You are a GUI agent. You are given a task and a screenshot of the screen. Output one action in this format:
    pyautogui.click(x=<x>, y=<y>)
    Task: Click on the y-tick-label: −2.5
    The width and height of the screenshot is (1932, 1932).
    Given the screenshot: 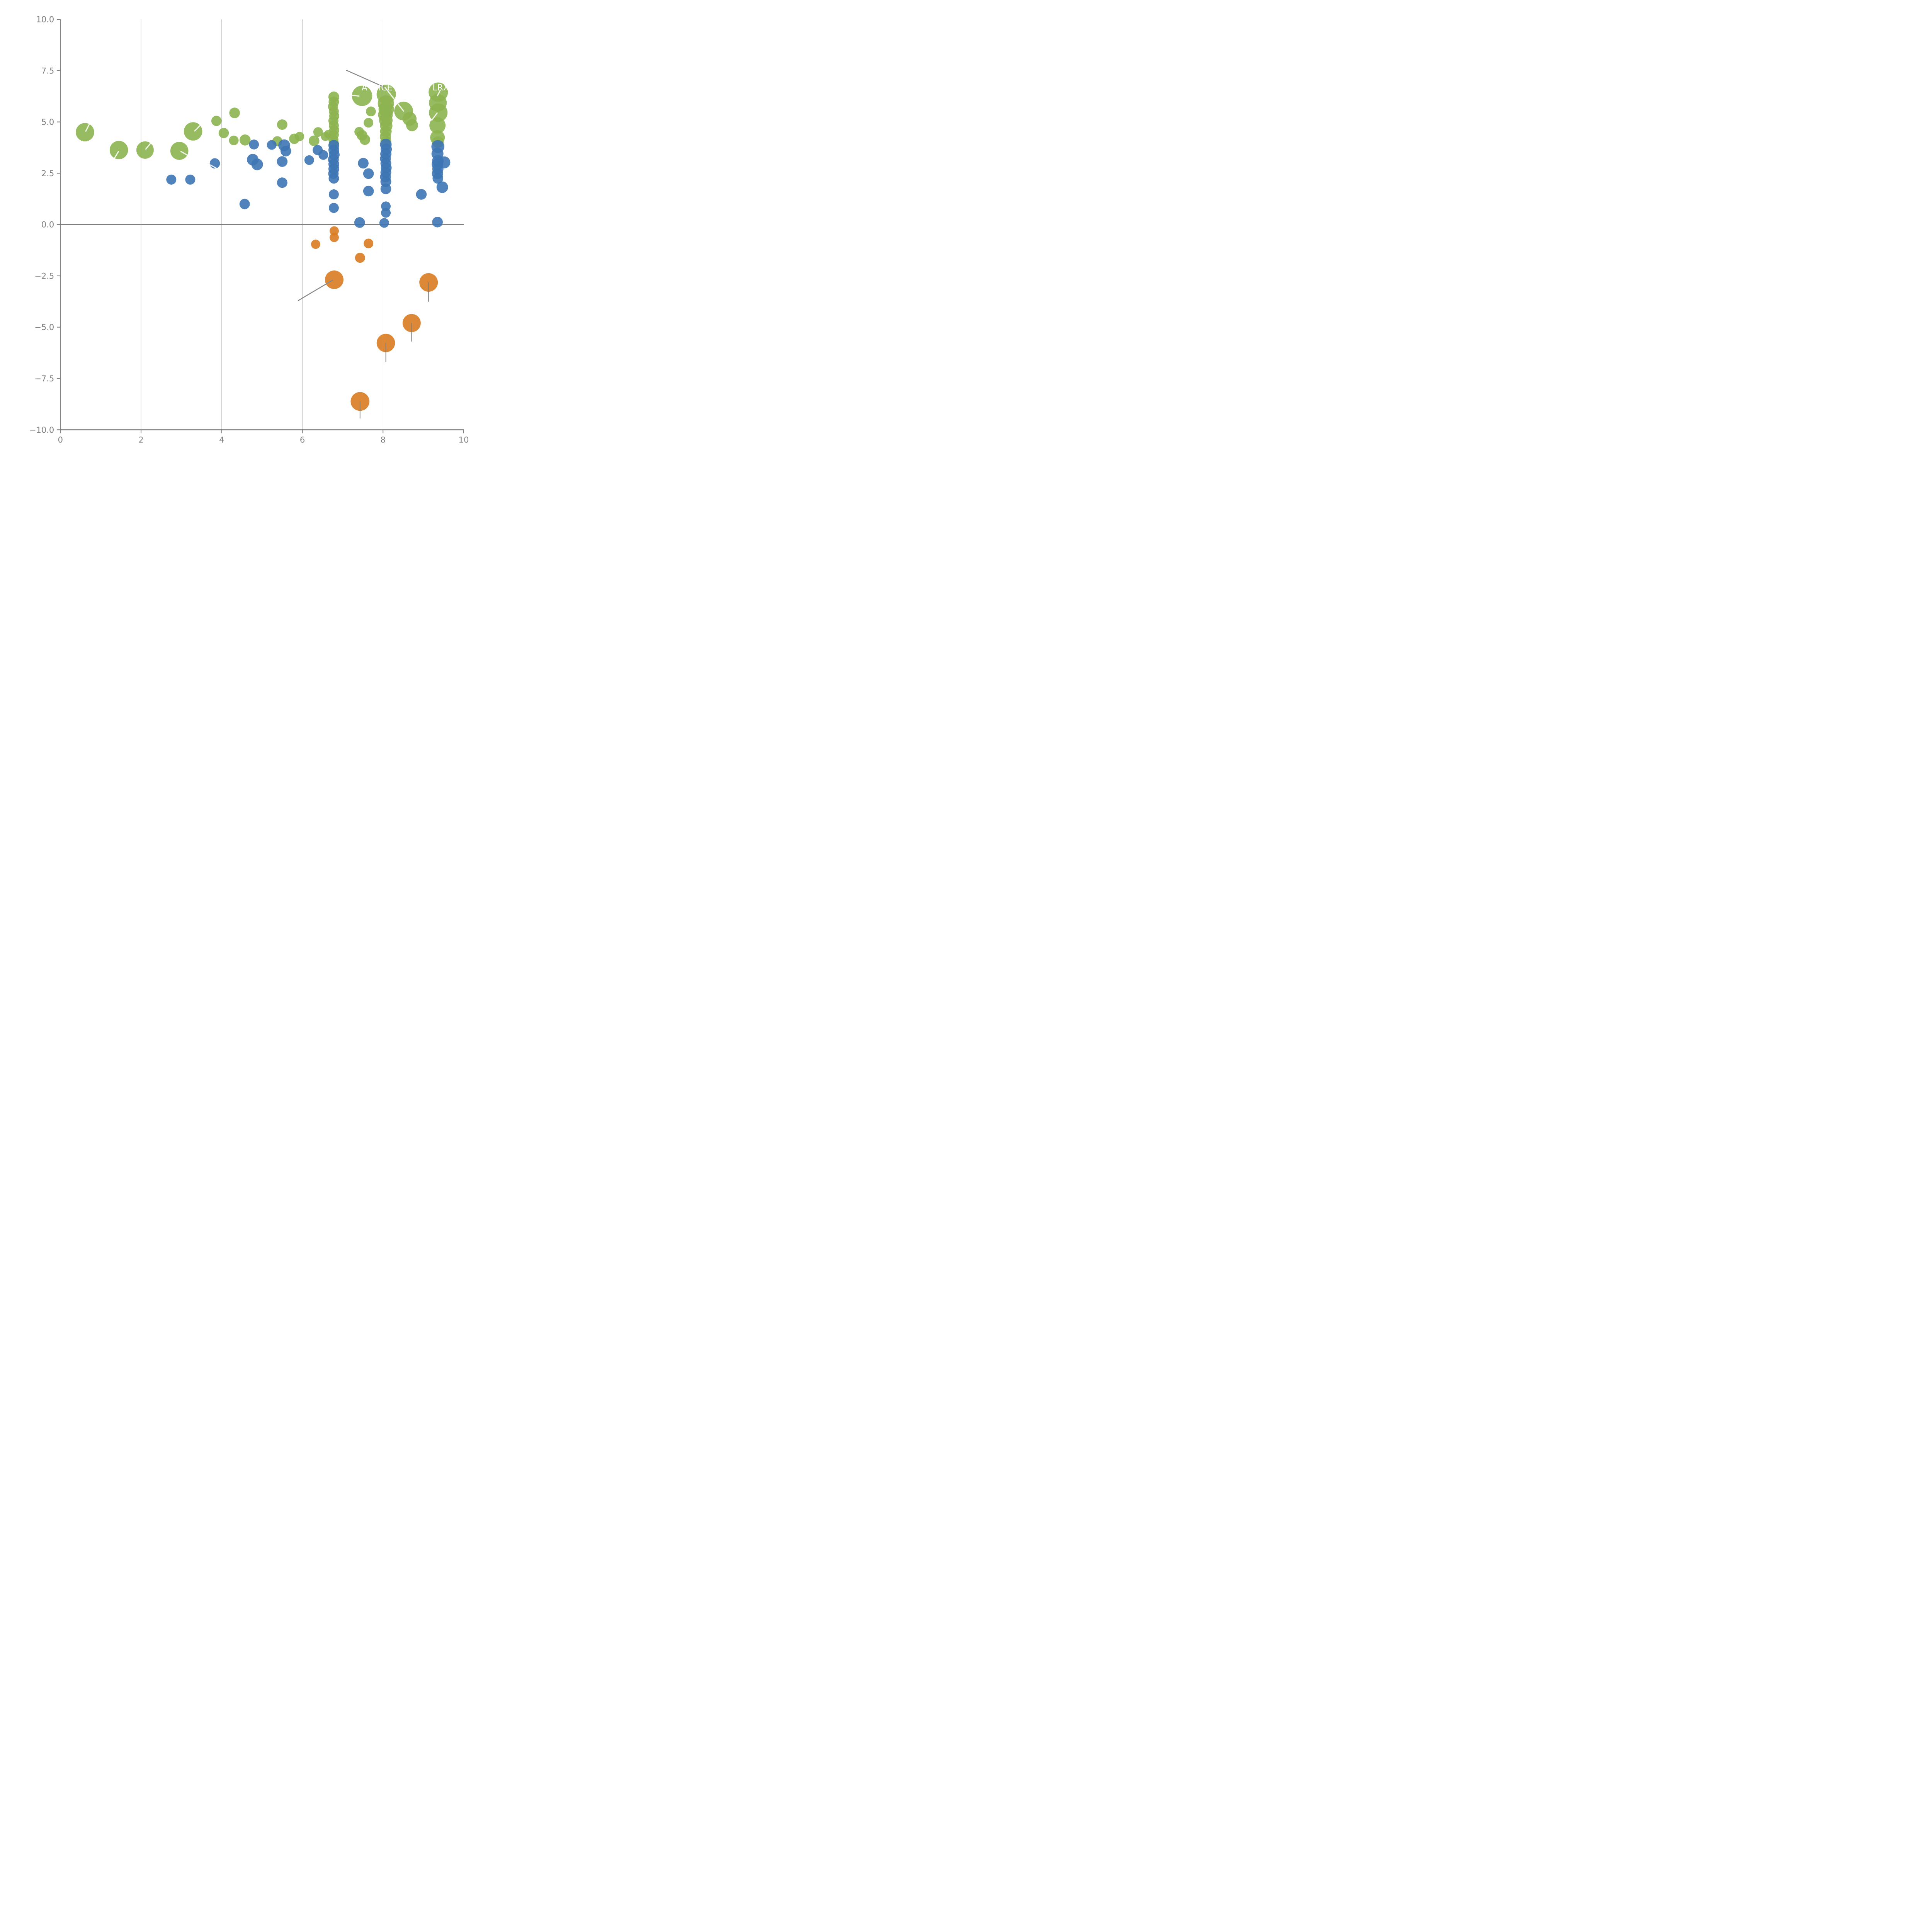 What is the action you would take?
    pyautogui.click(x=44, y=276)
    